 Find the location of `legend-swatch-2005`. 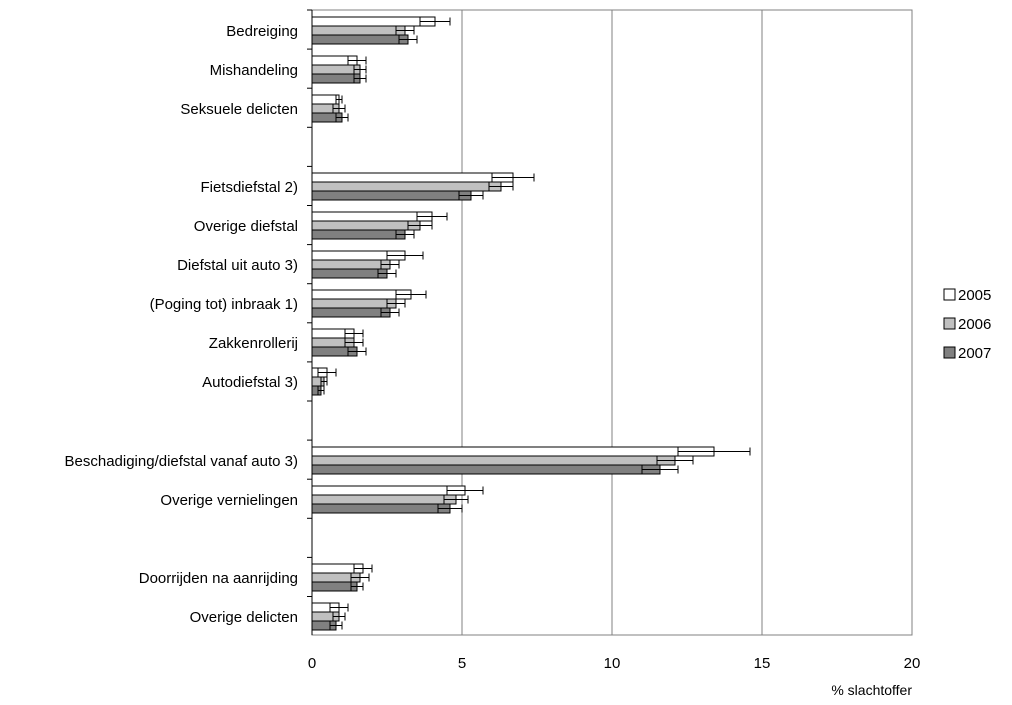

legend-swatch-2005 is located at coordinates (949, 294).